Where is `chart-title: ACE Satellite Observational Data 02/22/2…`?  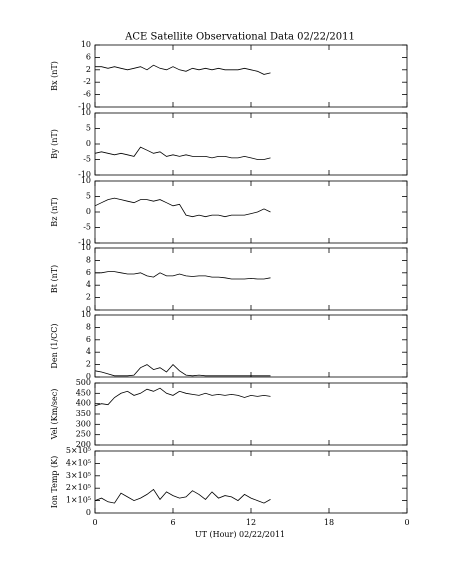
chart-title: ACE Satellite Observational Data 02/22/2… is located at coordinates (239, 37).